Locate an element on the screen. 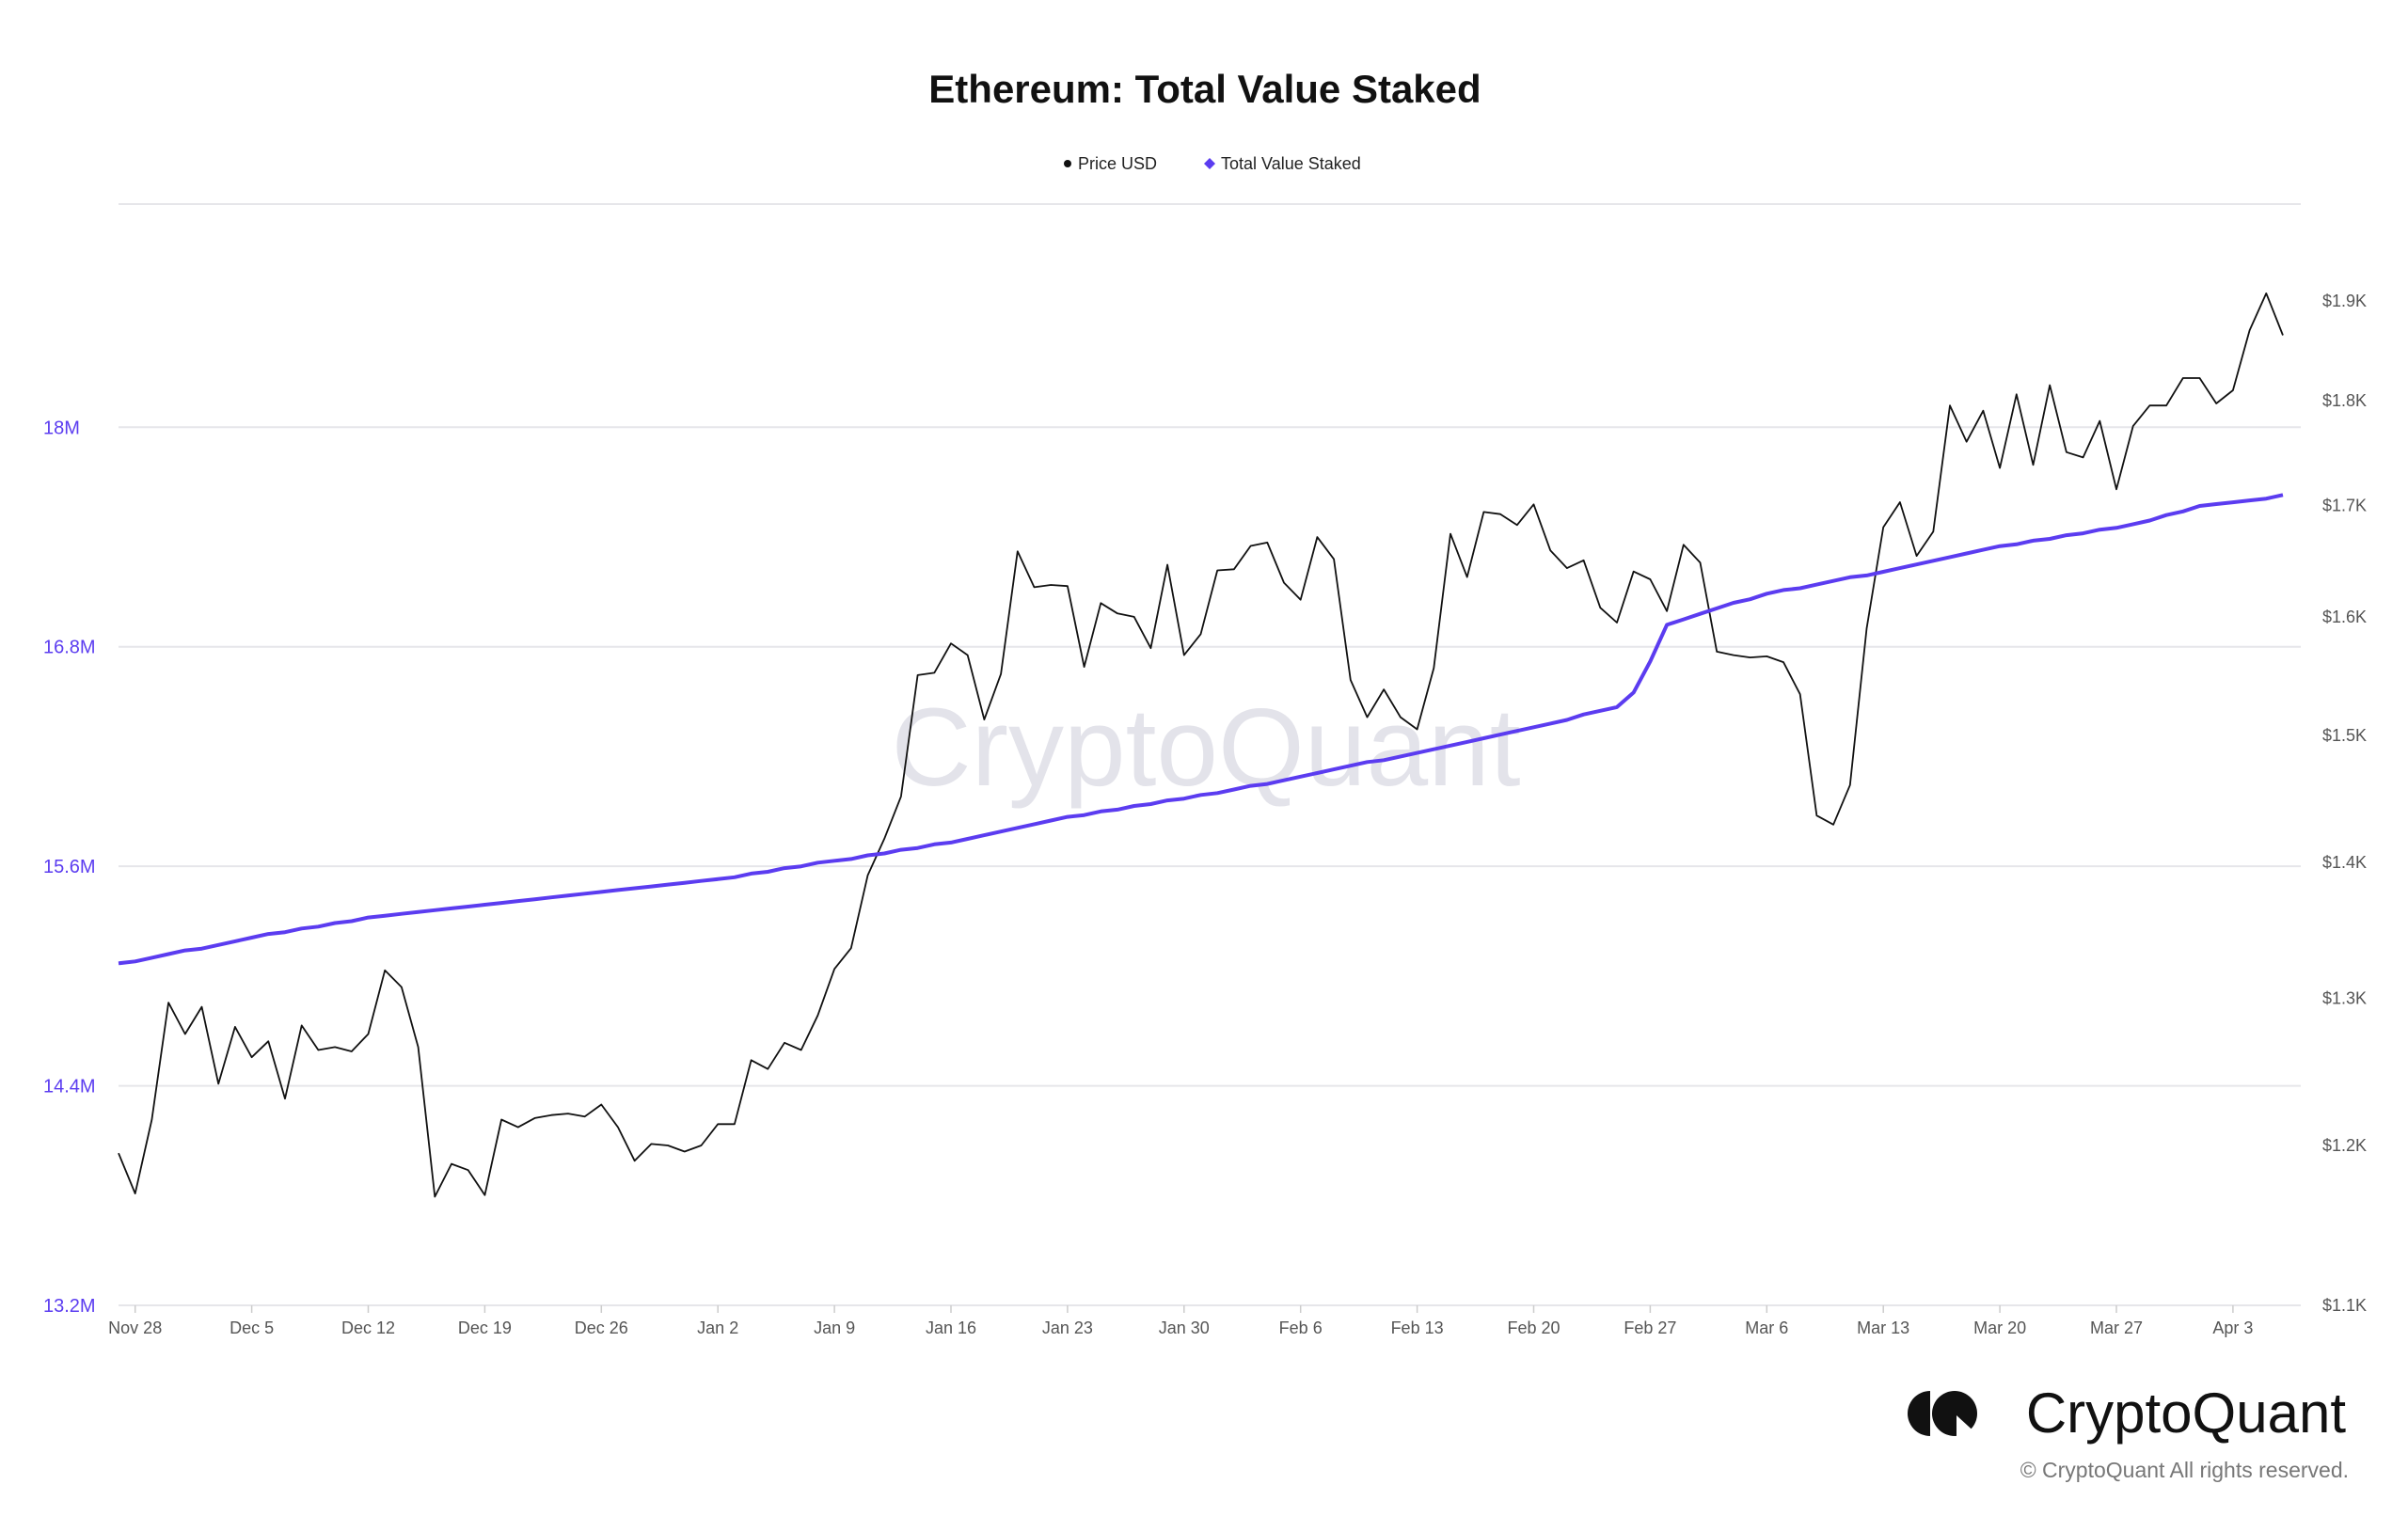 The height and width of the screenshot is (1516, 2408). x-tick-label: Mar 27 is located at coordinates (2116, 1328).